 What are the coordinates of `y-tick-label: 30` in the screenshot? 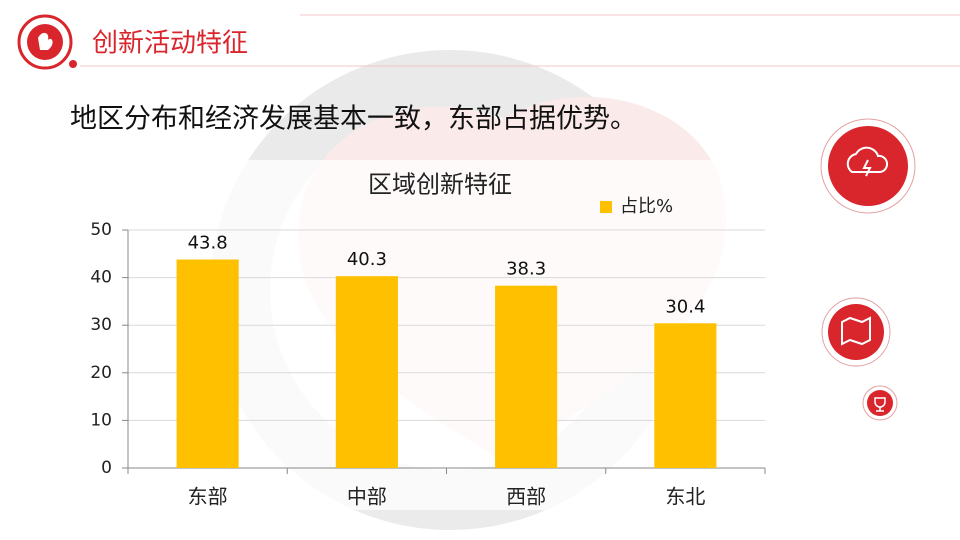 It's located at (101, 325).